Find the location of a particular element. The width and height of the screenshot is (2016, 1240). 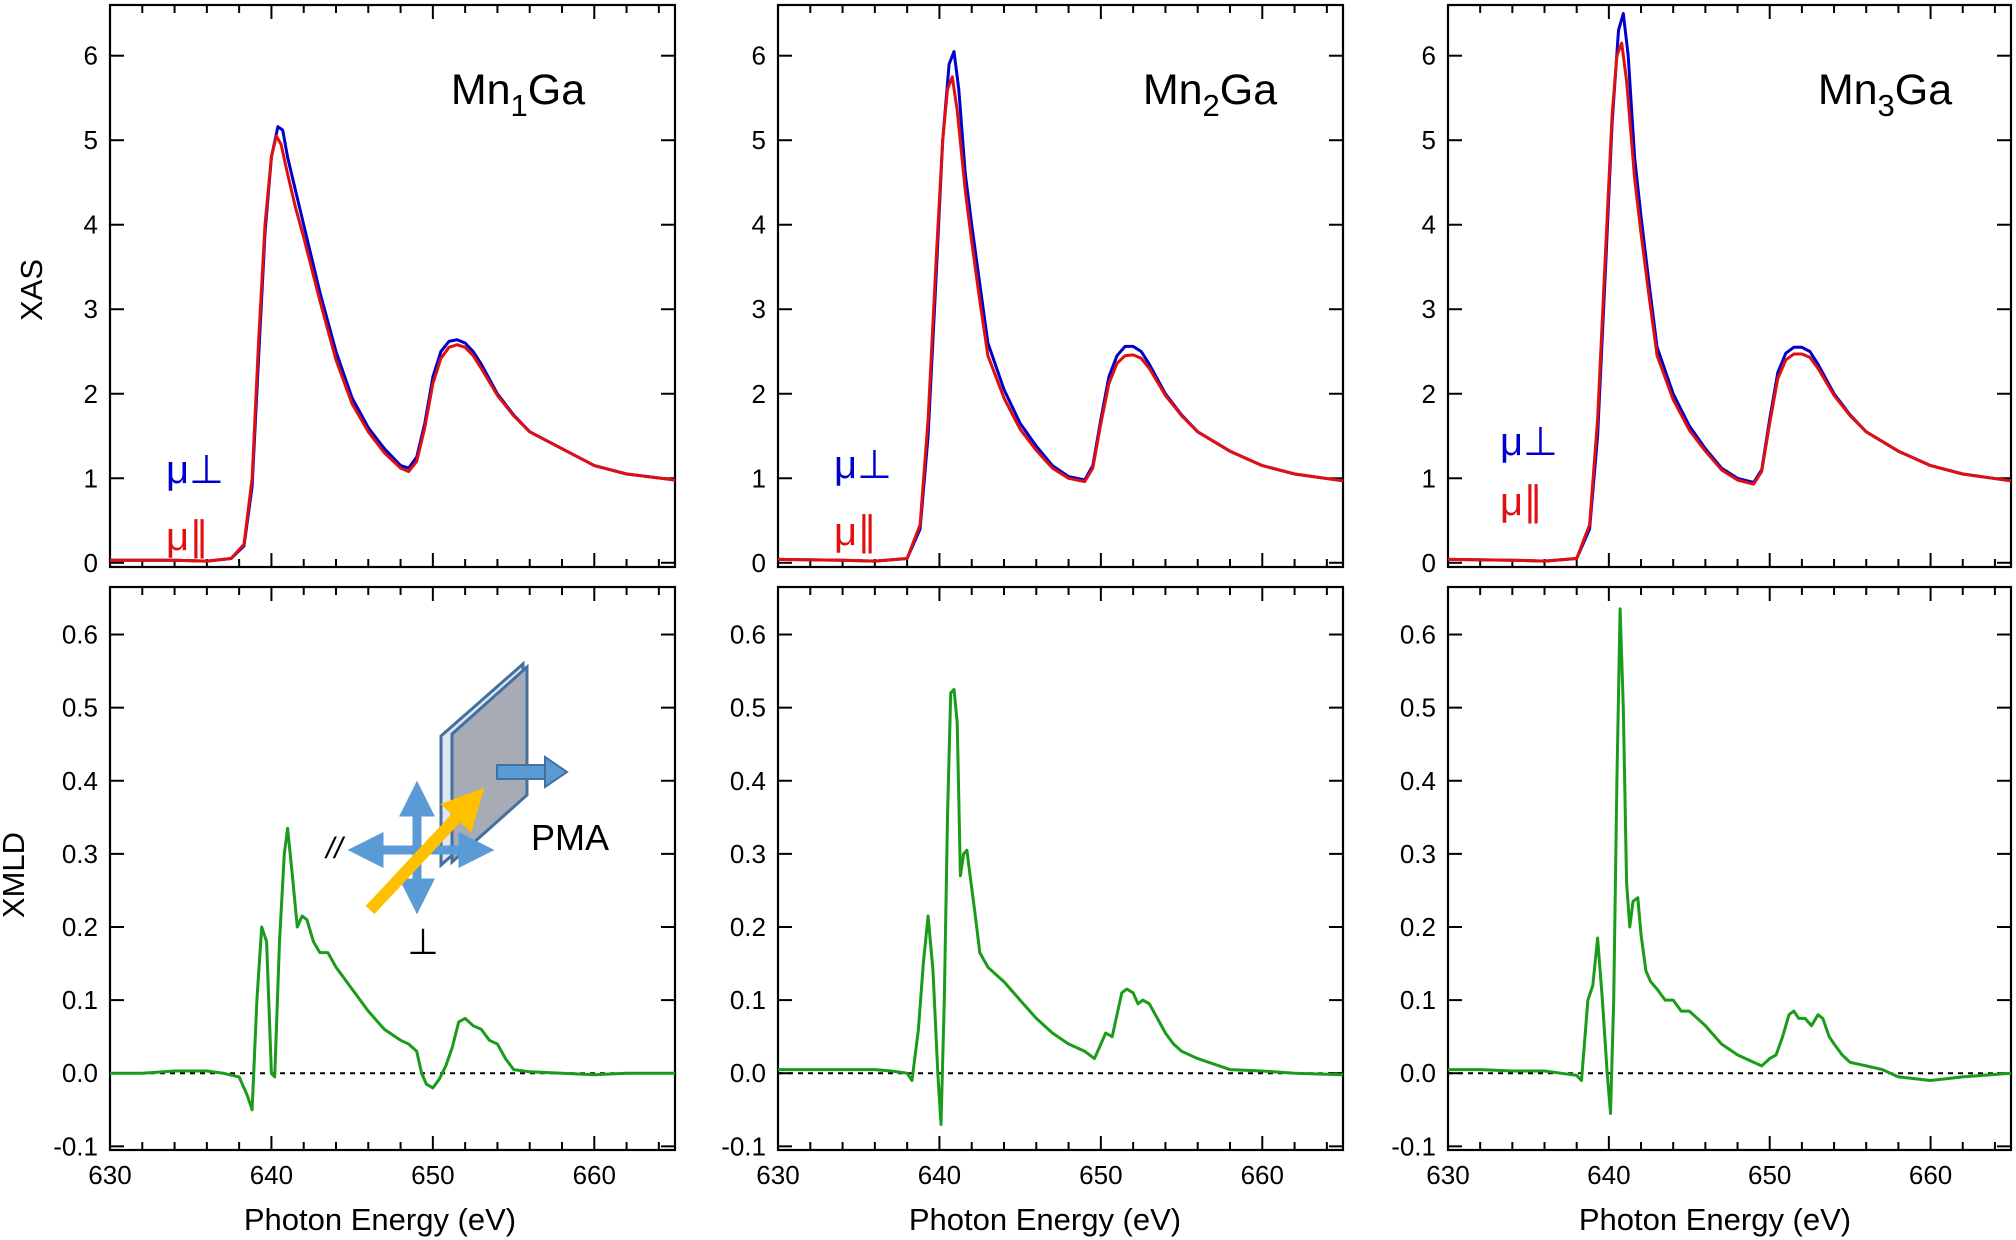

panel-title: Mn2Ga is located at coordinates (1210, 94).